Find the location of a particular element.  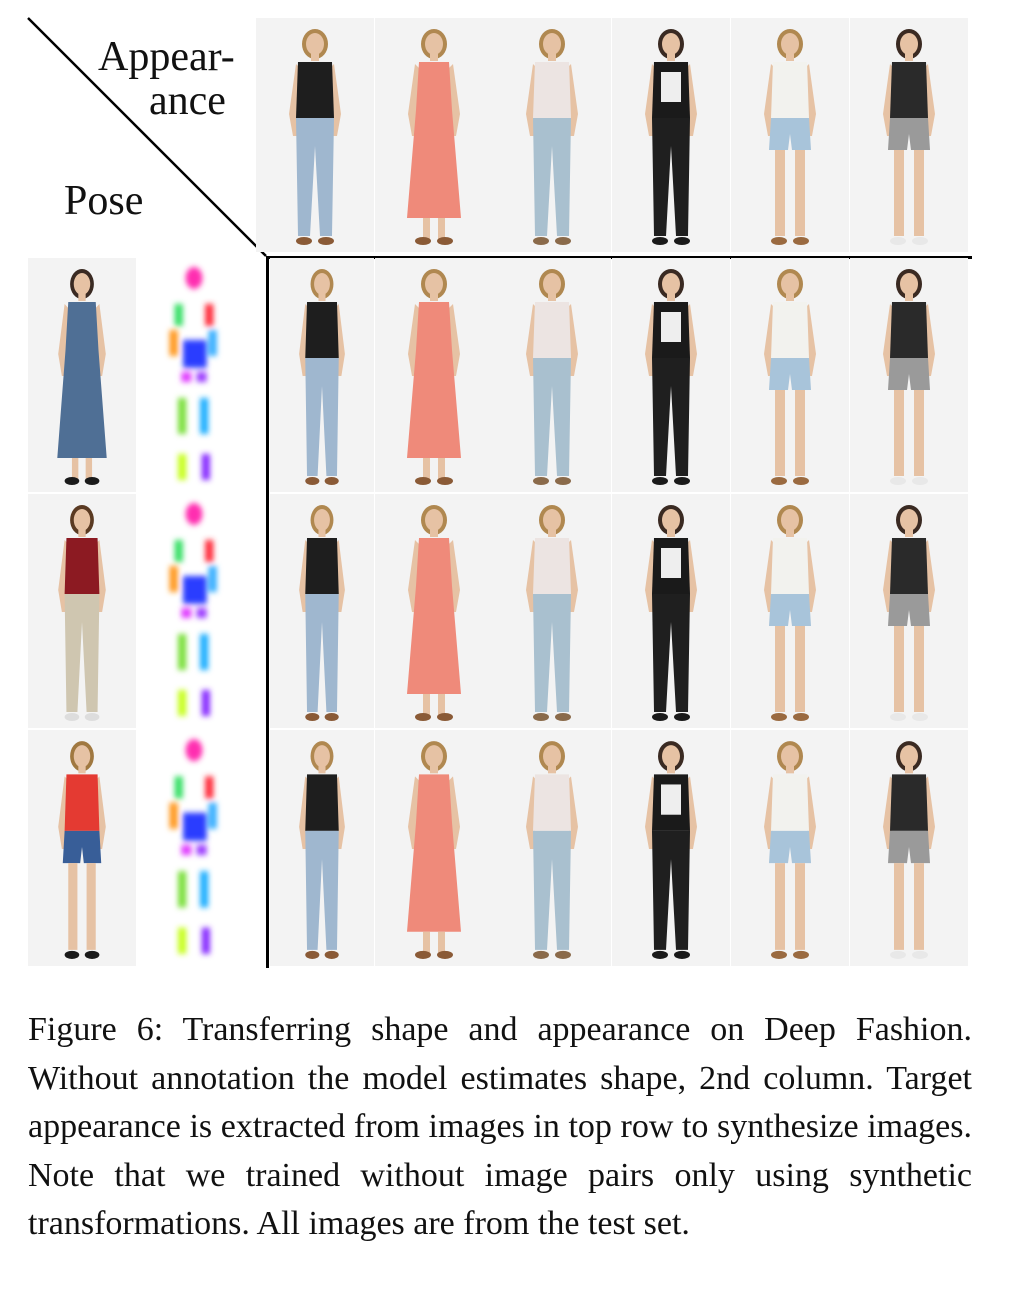

synthesized-image-r3-c4 is located at coordinates (671, 848).